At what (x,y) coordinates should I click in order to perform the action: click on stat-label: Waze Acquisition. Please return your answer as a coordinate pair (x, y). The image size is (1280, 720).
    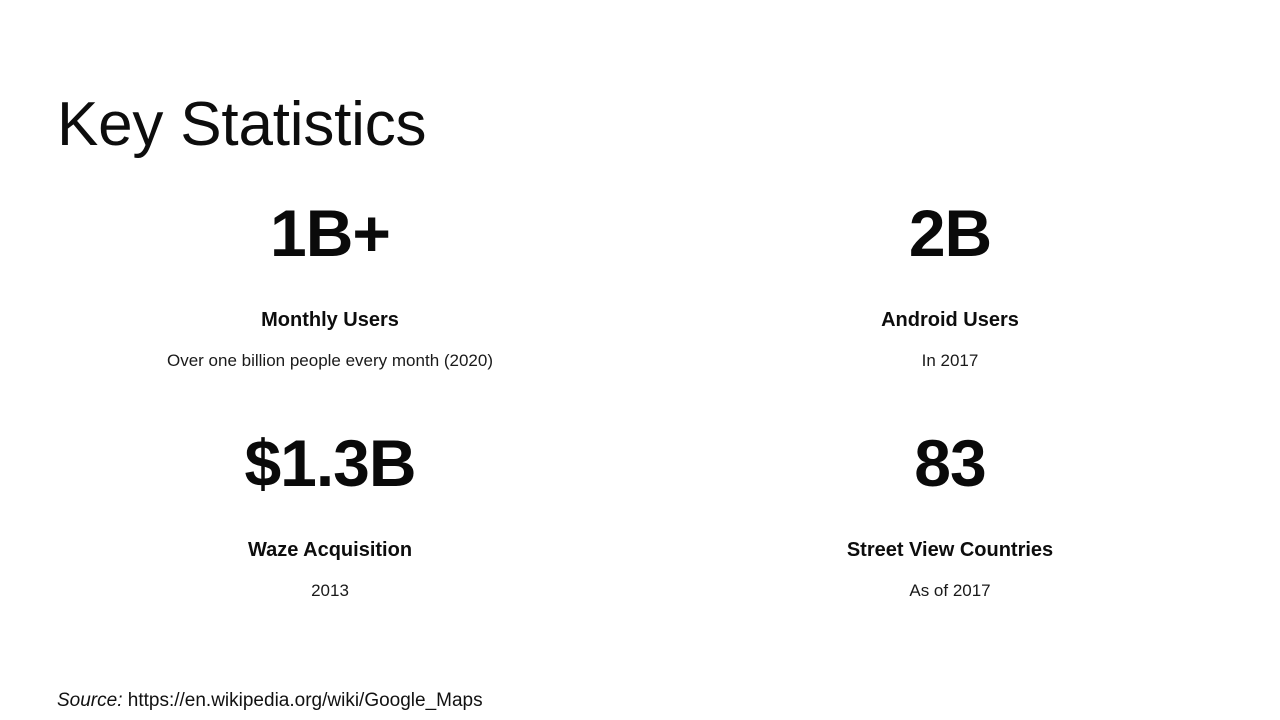
    Looking at the image, I should click on (330, 550).